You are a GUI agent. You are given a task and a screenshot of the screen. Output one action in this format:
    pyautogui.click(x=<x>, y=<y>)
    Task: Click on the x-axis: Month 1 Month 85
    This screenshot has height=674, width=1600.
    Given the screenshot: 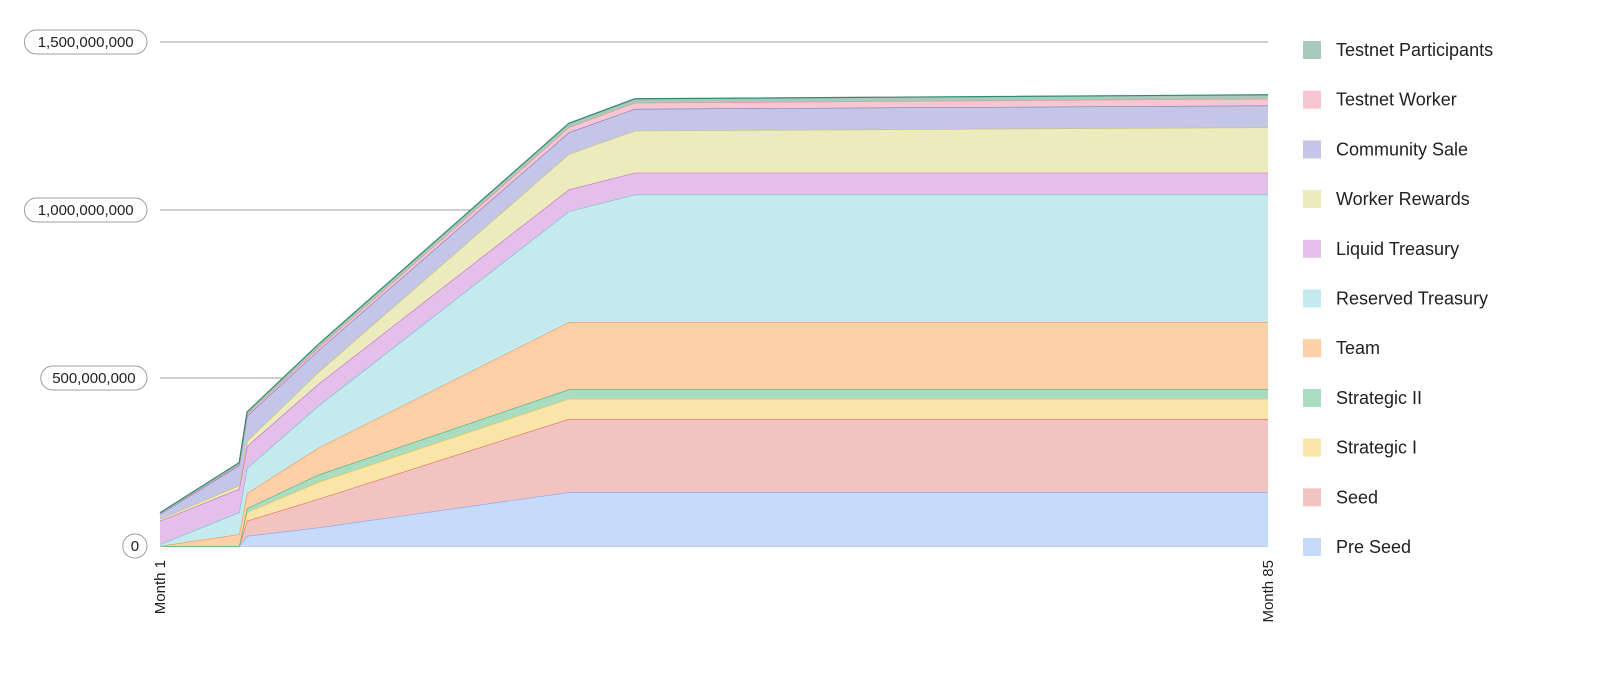 What is the action you would take?
    pyautogui.click(x=714, y=591)
    